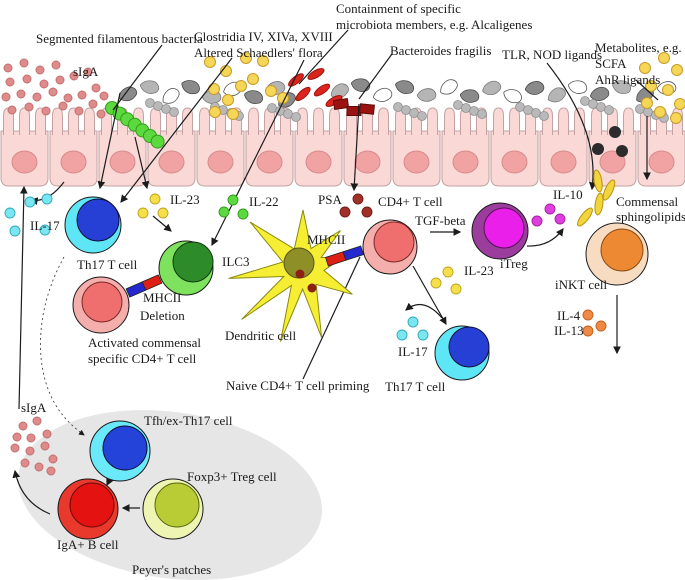 The width and height of the screenshot is (685, 580). Describe the element at coordinates (298, 385) in the screenshot. I see `label-naive-priming: Naive CD4+ T cell priming` at that location.